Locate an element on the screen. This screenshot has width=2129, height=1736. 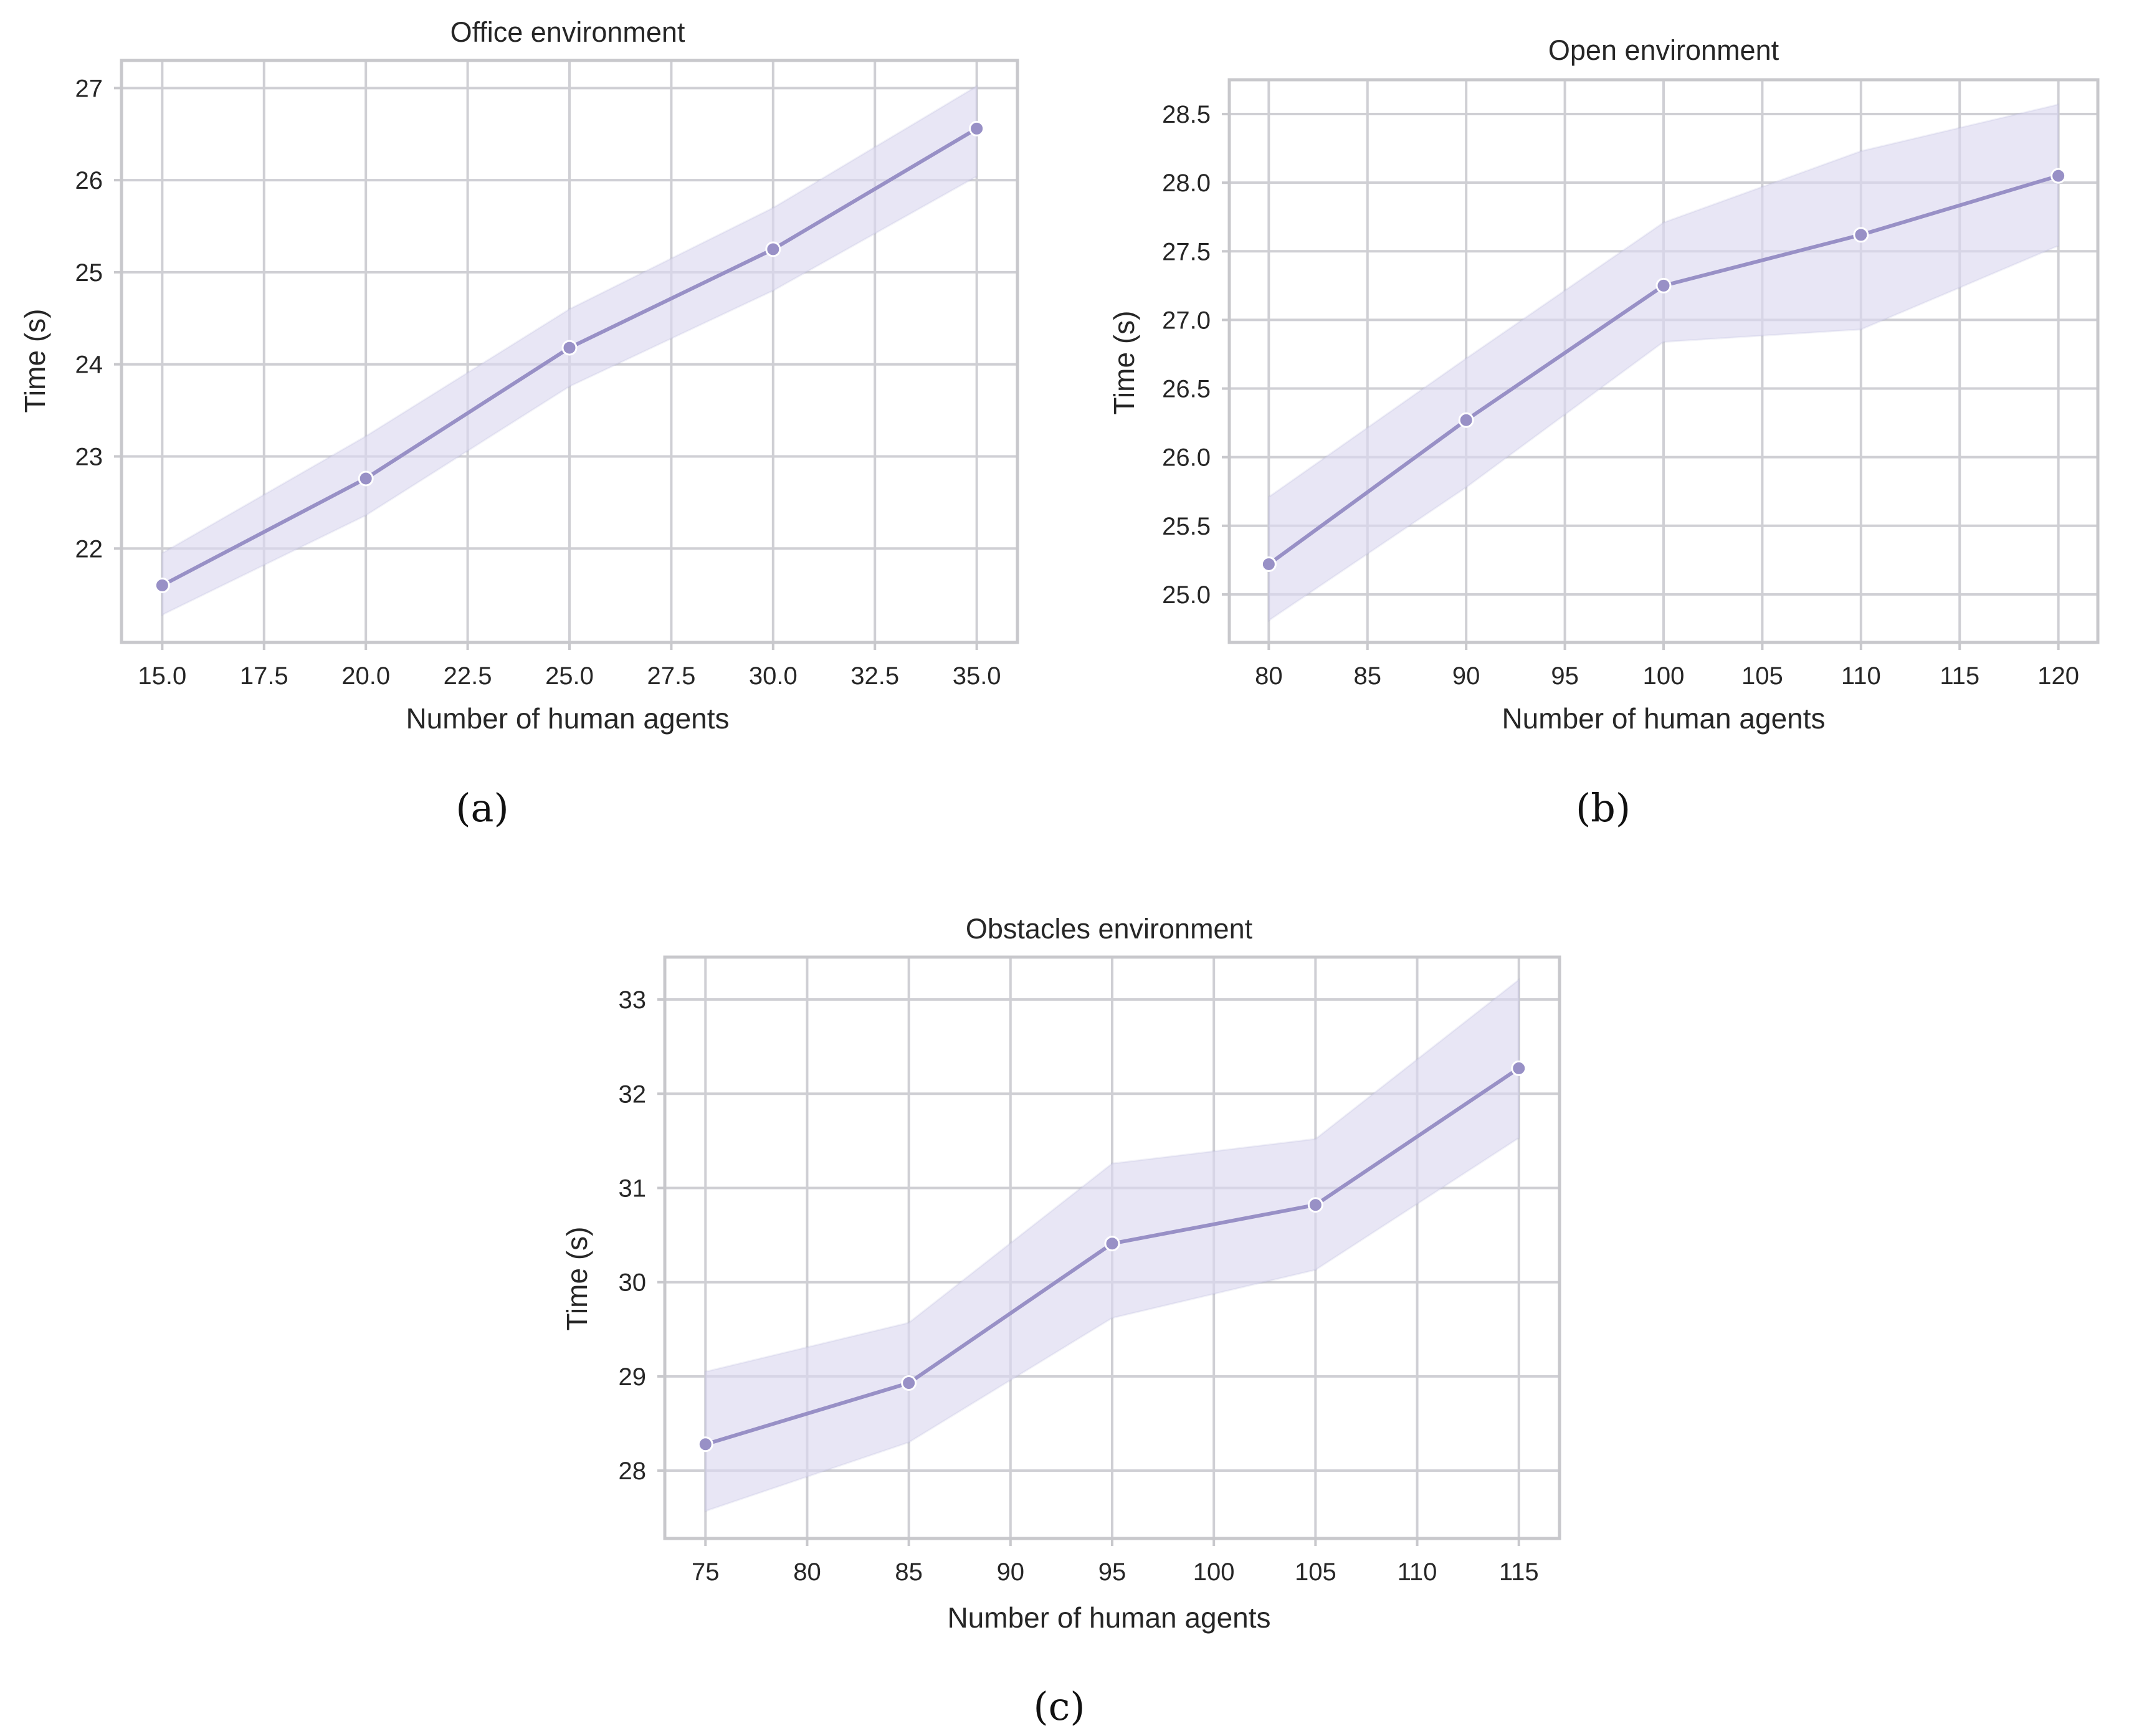
x-tick-label: 20.0 is located at coordinates (365, 676).